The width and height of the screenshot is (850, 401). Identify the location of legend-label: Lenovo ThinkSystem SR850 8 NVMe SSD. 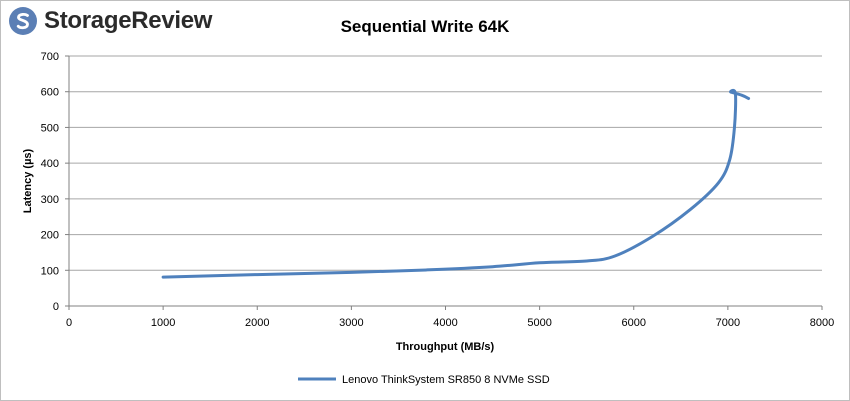
(446, 380).